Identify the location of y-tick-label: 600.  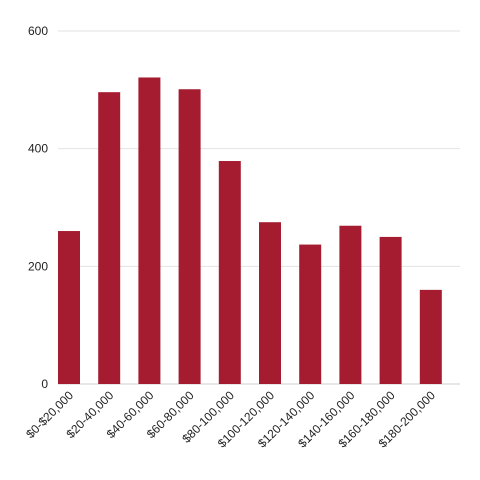
(38, 31).